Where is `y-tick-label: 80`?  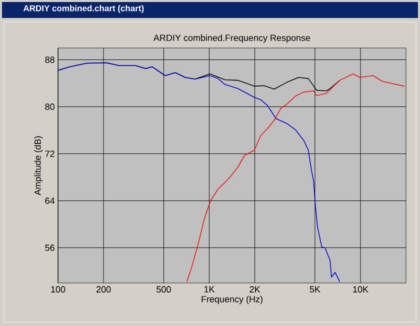 y-tick-label: 80 is located at coordinates (49, 107).